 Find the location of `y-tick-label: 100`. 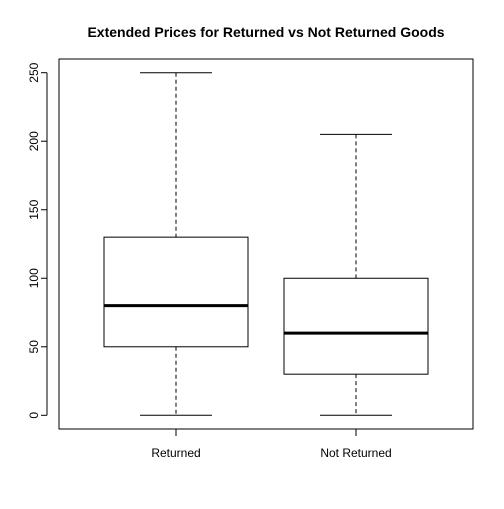

y-tick-label: 100 is located at coordinates (34, 278).